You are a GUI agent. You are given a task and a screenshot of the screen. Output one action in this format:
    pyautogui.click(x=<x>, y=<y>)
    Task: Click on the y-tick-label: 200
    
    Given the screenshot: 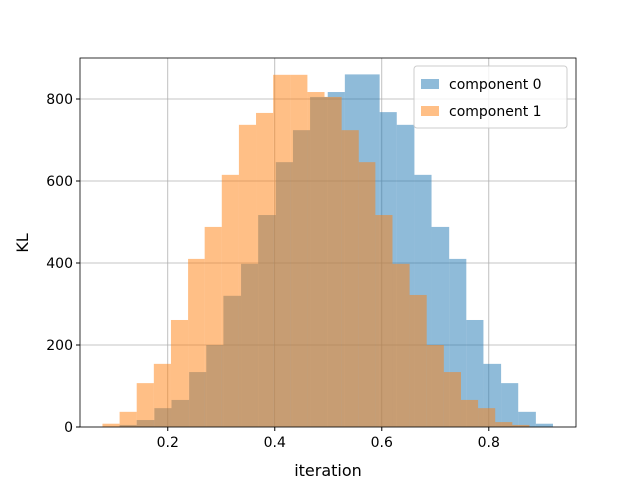 What is the action you would take?
    pyautogui.click(x=59, y=346)
    